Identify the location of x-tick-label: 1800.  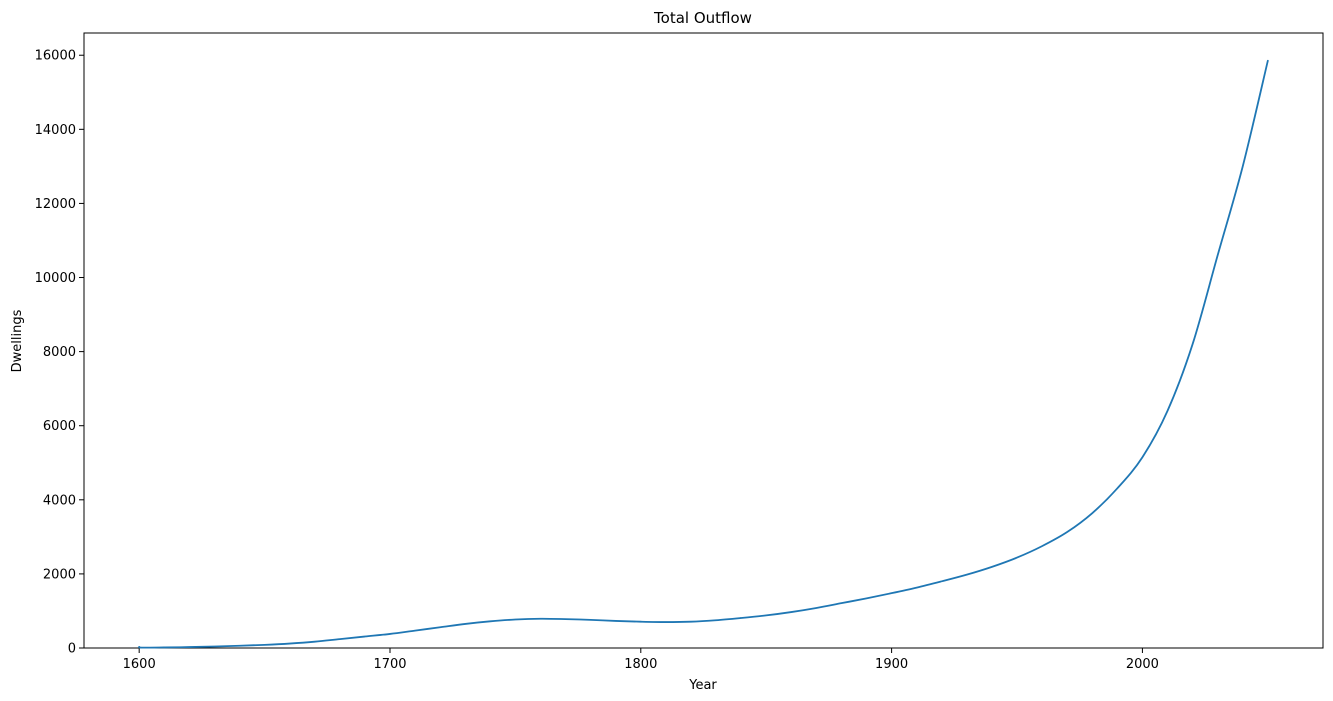
(640, 664).